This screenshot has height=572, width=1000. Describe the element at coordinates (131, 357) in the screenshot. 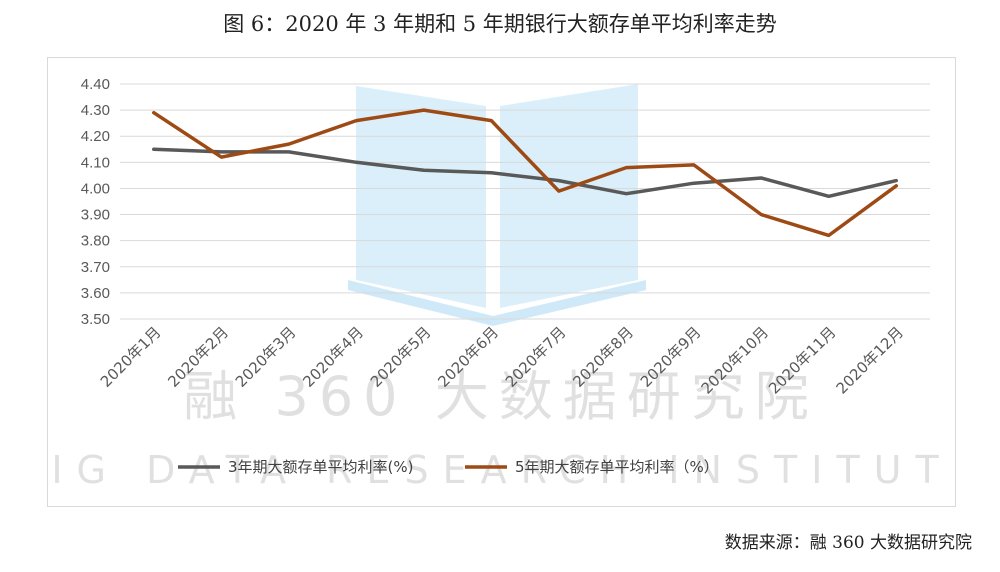

I see `x-tick-label: 2020年1月` at that location.